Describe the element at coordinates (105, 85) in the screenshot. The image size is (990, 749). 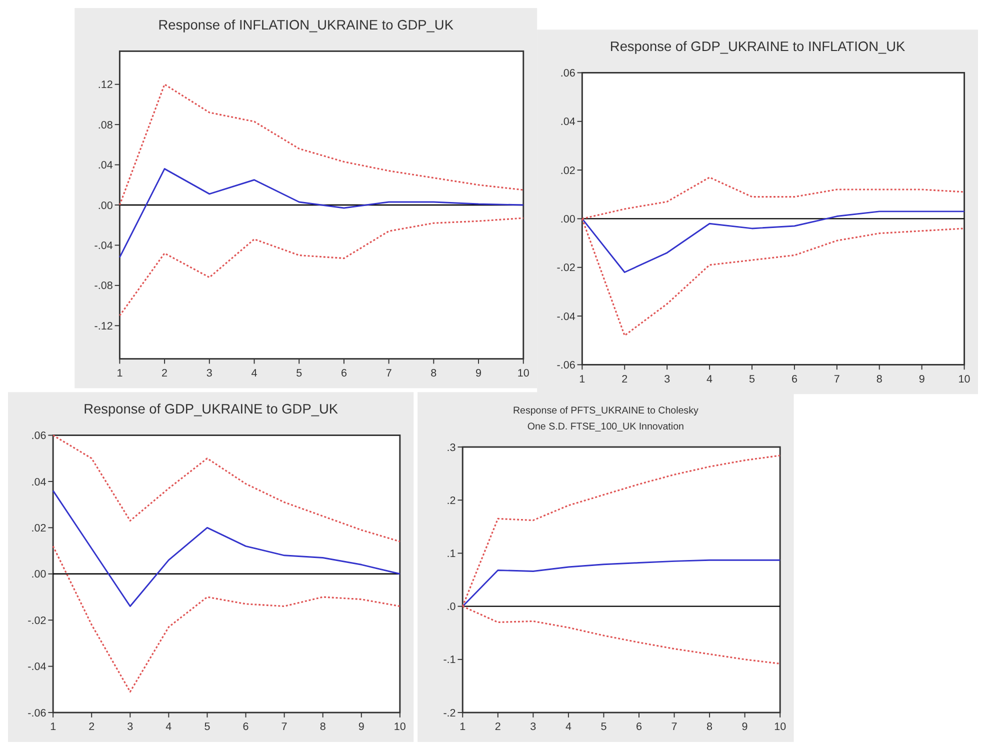
I see `y-tick-label: .12` at that location.